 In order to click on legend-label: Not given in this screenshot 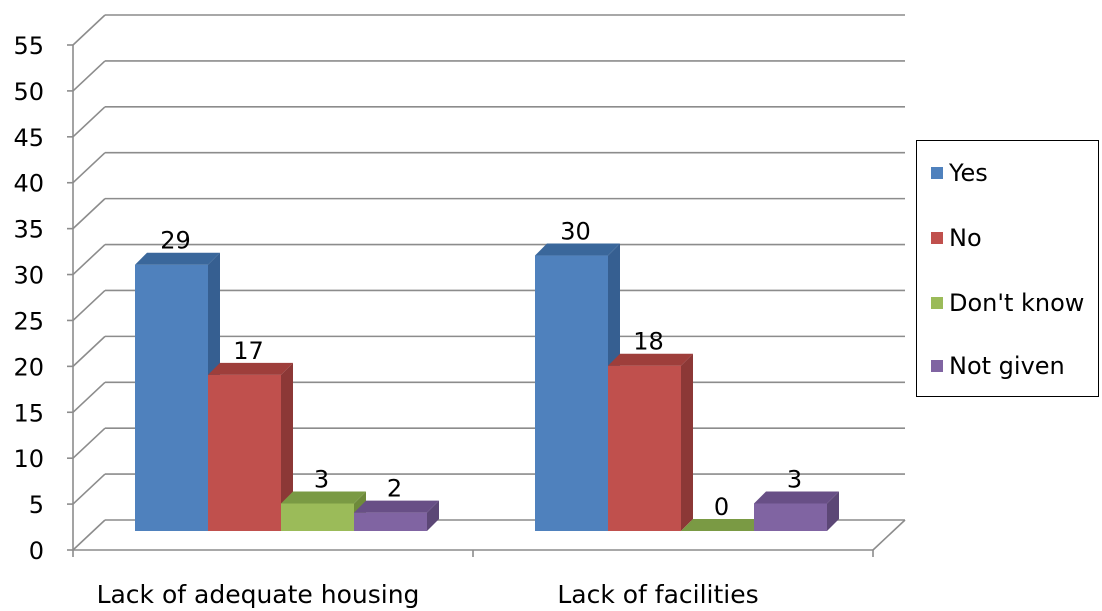, I will do `click(1007, 366)`.